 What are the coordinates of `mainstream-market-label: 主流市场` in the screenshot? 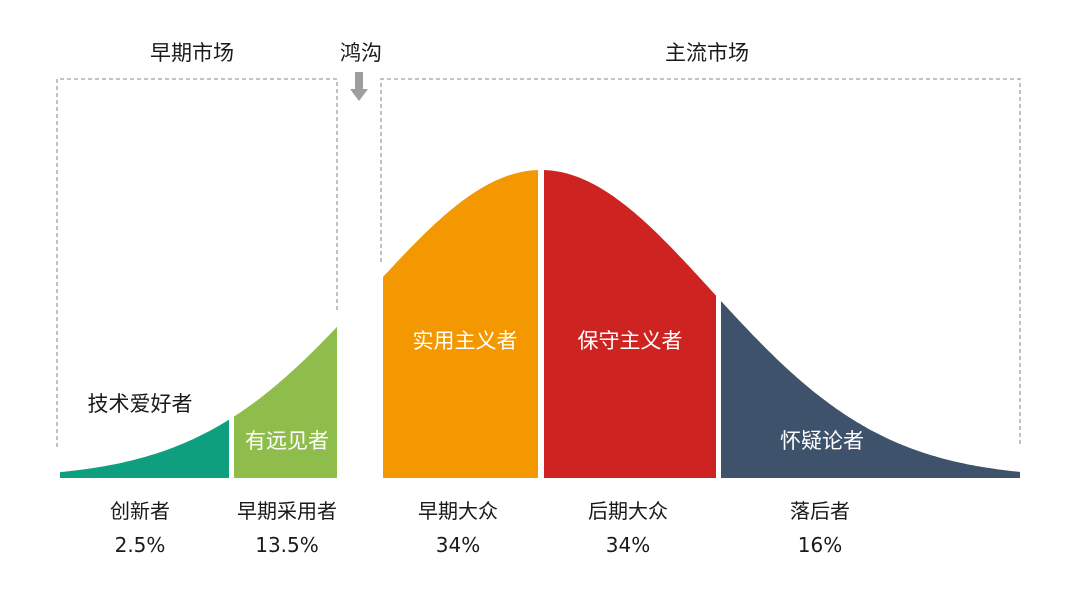 It's located at (707, 53).